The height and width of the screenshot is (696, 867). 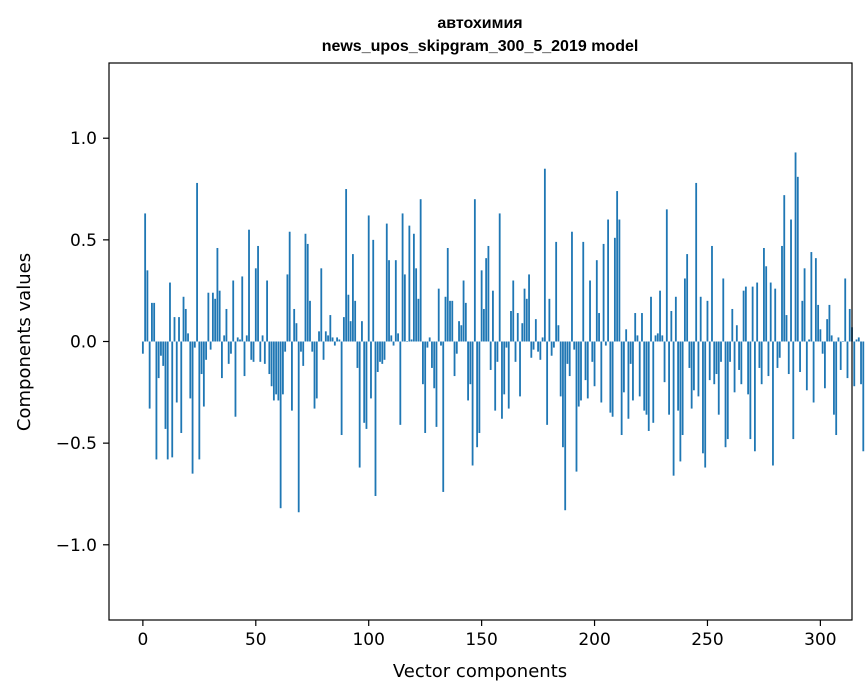 What do you see at coordinates (481, 640) in the screenshot?
I see `x-tick-label: 150` at bounding box center [481, 640].